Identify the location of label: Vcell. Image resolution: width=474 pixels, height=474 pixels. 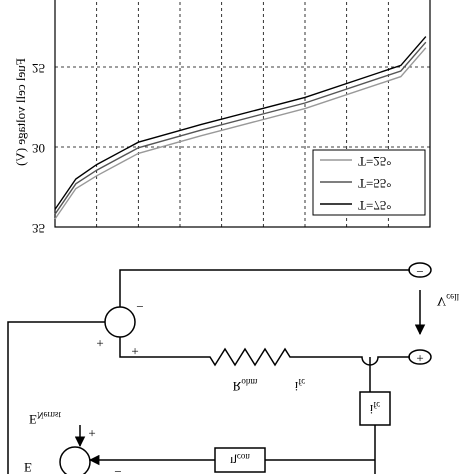
(448, 300).